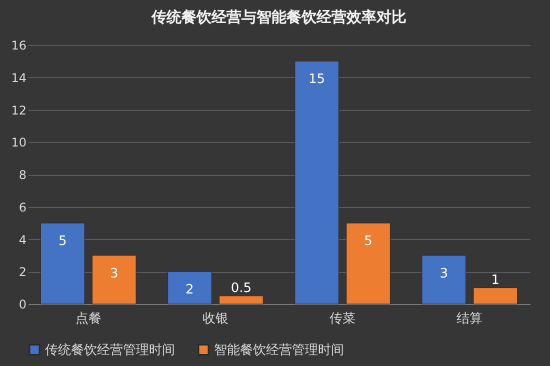 This screenshot has height=366, width=550. What do you see at coordinates (278, 17) in the screenshot?
I see `chart-title: 传统餐饮经营与智能餐饮经营效率对比` at bounding box center [278, 17].